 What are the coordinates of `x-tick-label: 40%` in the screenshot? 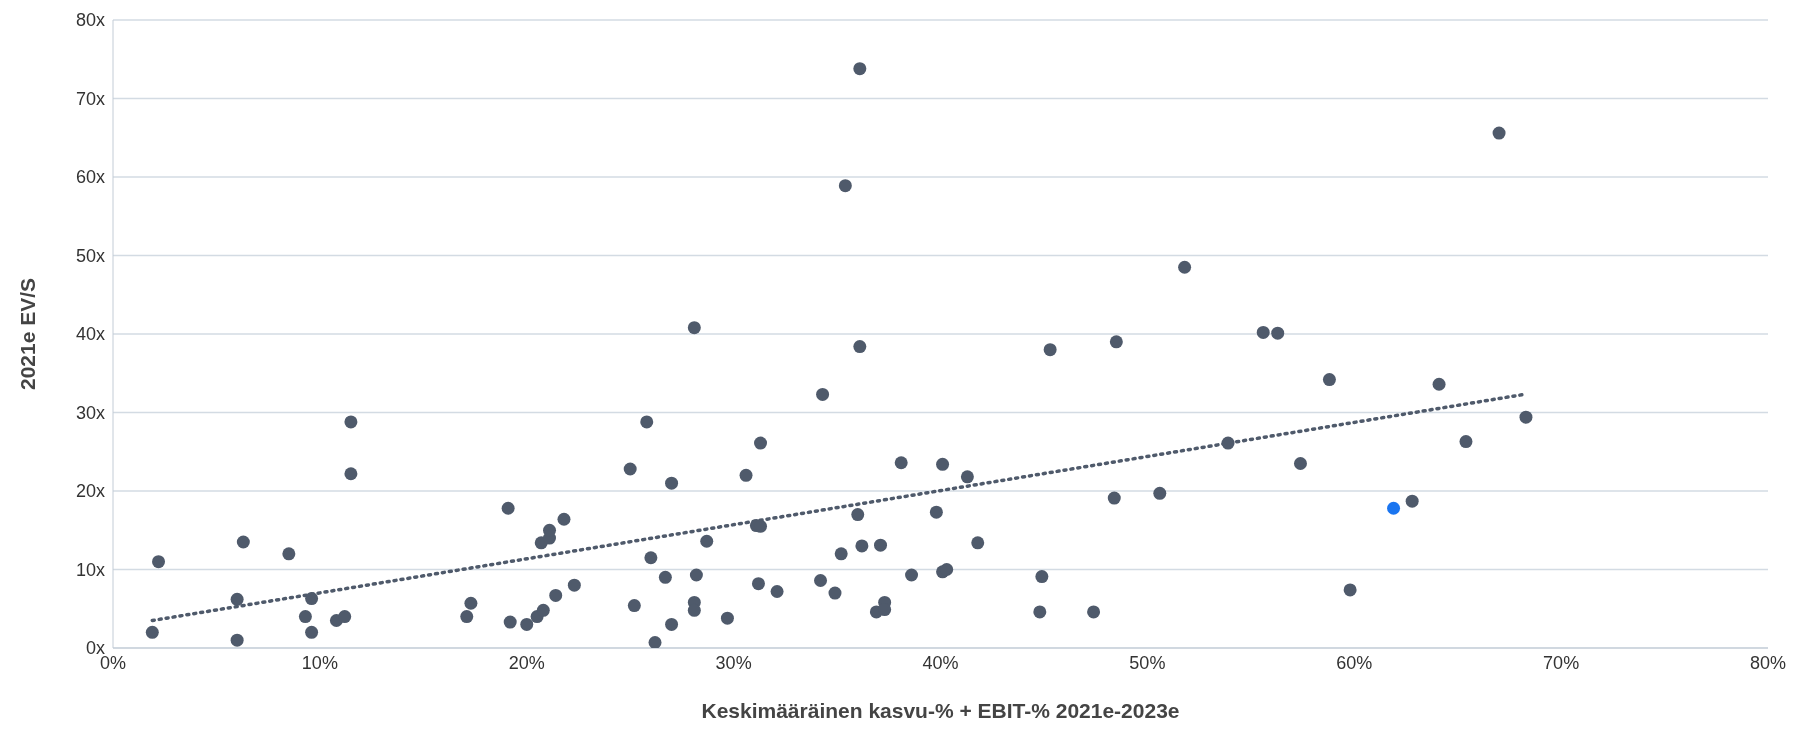 It's located at (940, 662).